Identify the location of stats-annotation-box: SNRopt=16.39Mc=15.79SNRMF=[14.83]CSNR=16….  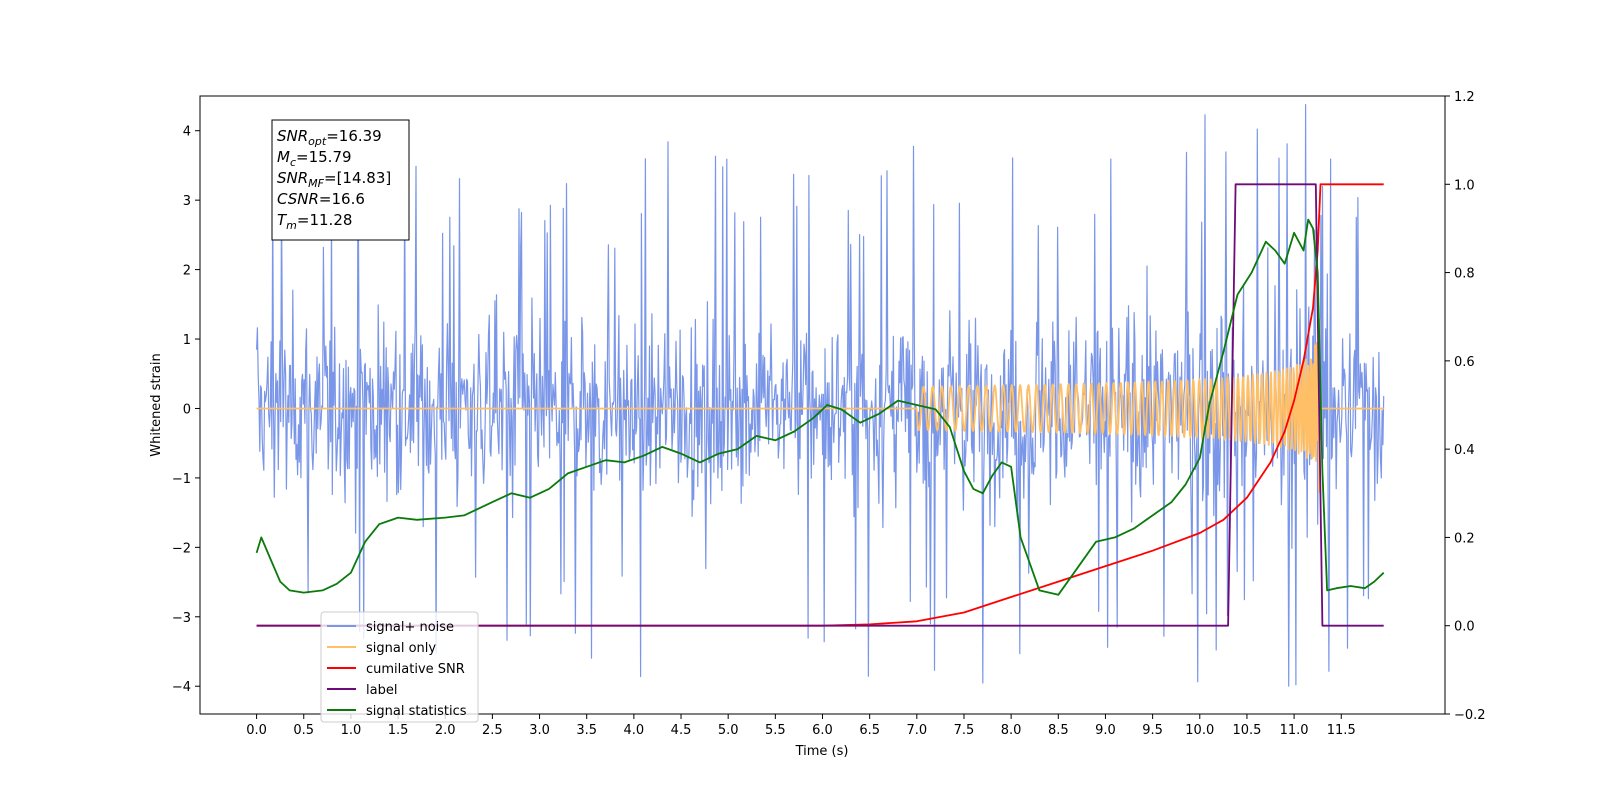
(340, 180).